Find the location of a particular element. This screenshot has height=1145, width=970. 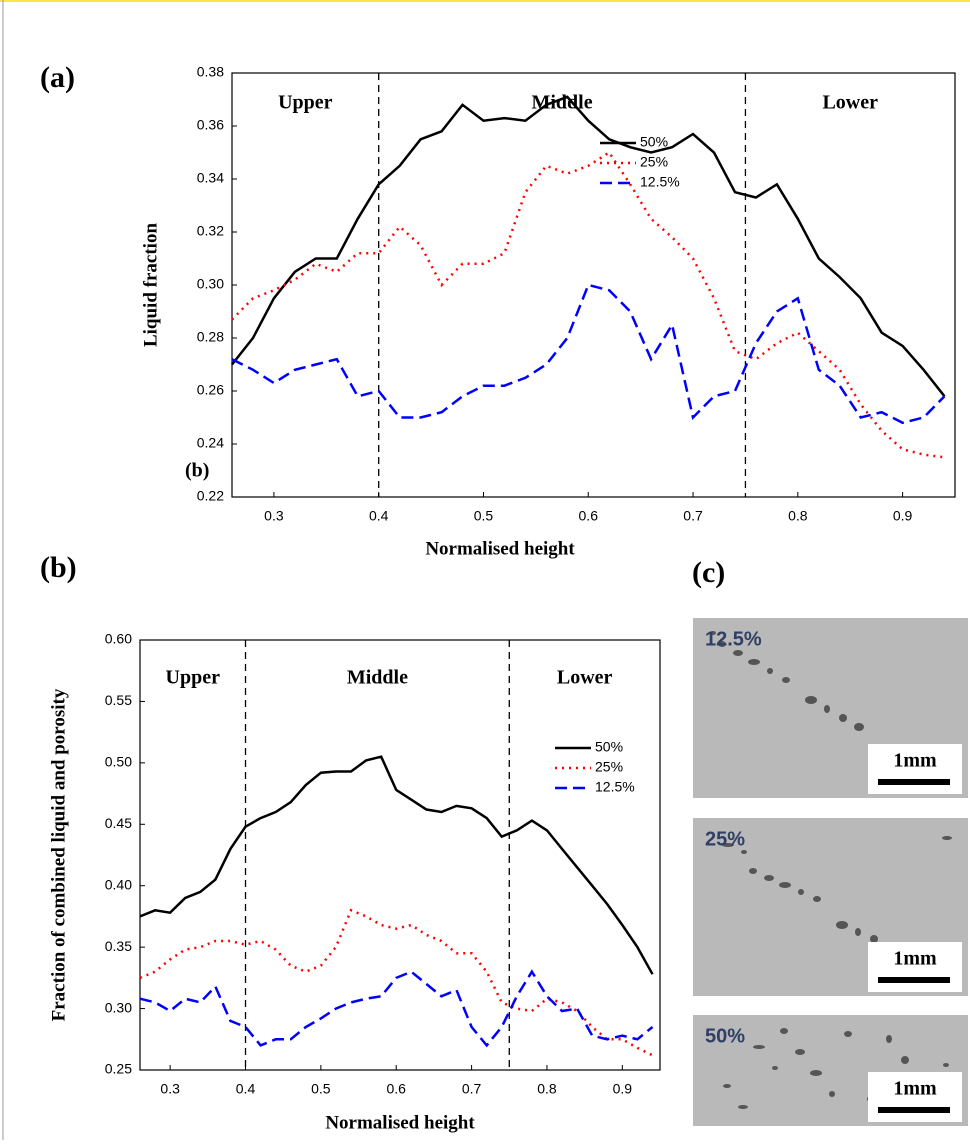

y-tick-label: 0.55 is located at coordinates (118, 700).